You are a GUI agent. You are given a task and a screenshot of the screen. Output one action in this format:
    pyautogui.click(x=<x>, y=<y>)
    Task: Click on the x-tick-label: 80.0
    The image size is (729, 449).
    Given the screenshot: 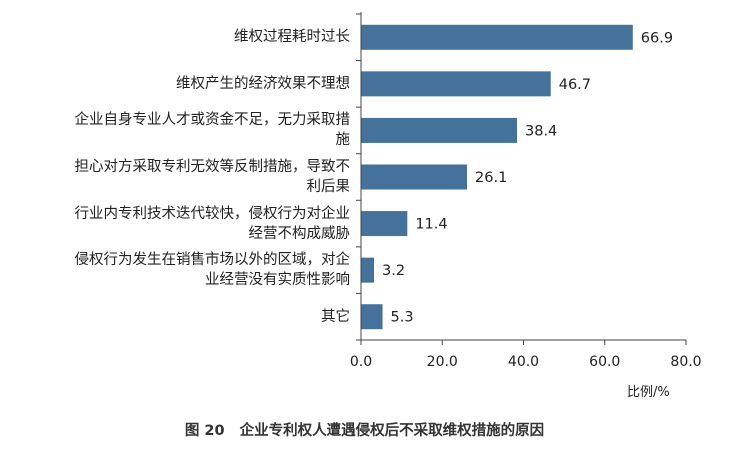 What is the action you would take?
    pyautogui.click(x=685, y=362)
    